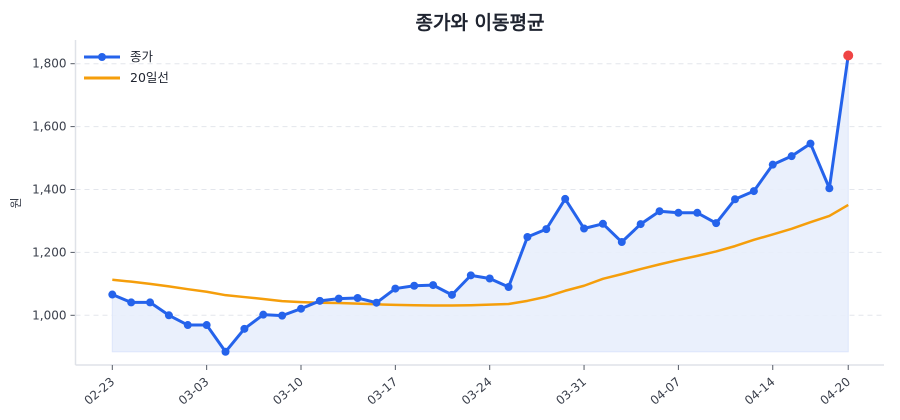 The image size is (900, 420). I want to click on y-tick-label: 1,600, so click(49, 127).